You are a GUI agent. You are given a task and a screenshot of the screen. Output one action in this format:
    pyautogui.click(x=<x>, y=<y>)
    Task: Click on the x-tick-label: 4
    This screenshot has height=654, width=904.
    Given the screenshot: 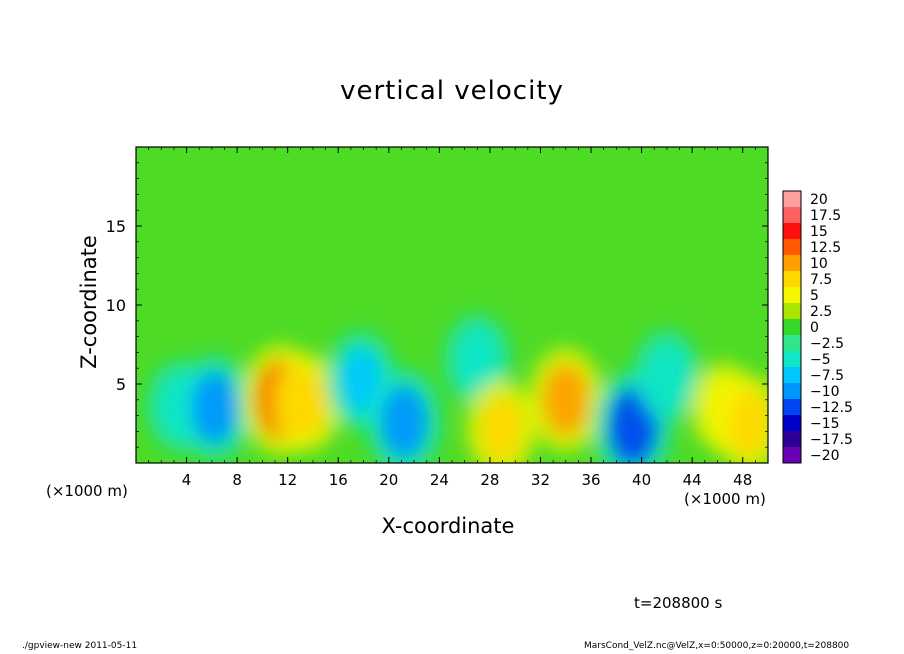 What is the action you would take?
    pyautogui.click(x=187, y=480)
    